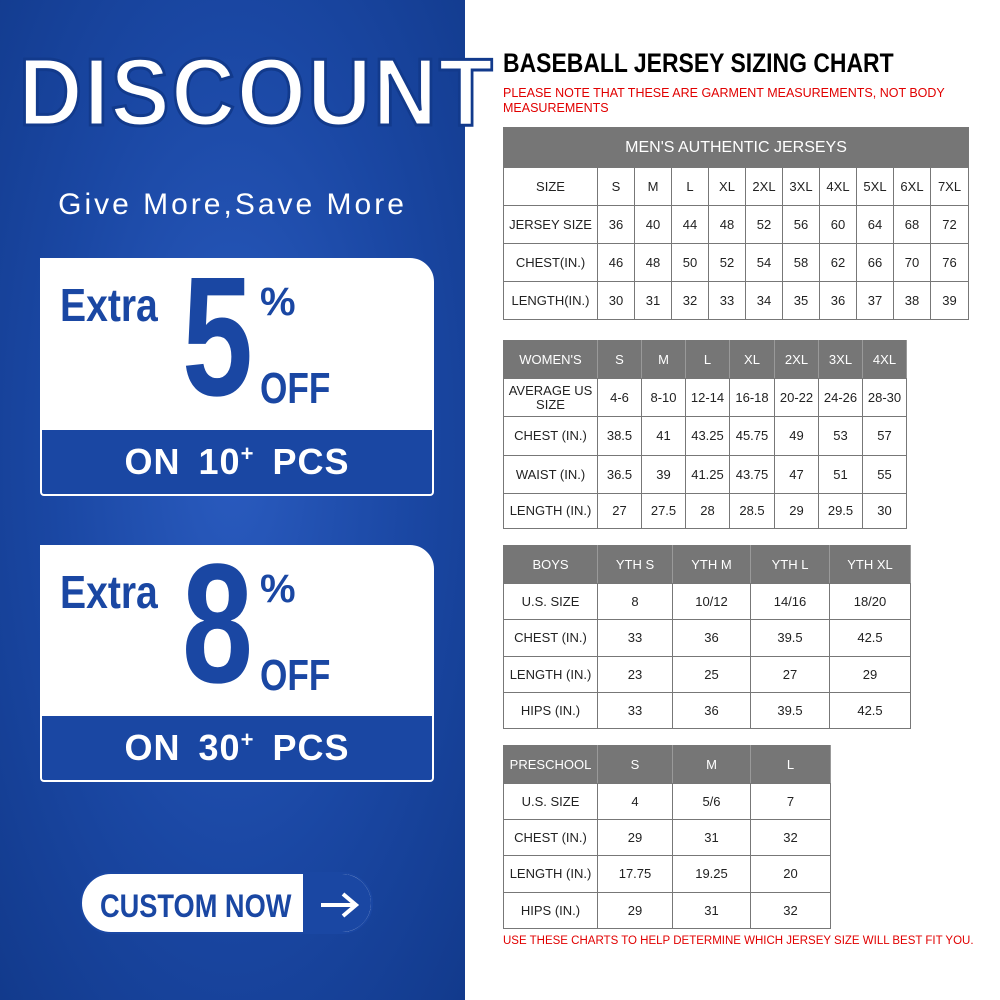  Describe the element at coordinates (790, 638) in the screenshot. I see `cell: 39.5` at that location.